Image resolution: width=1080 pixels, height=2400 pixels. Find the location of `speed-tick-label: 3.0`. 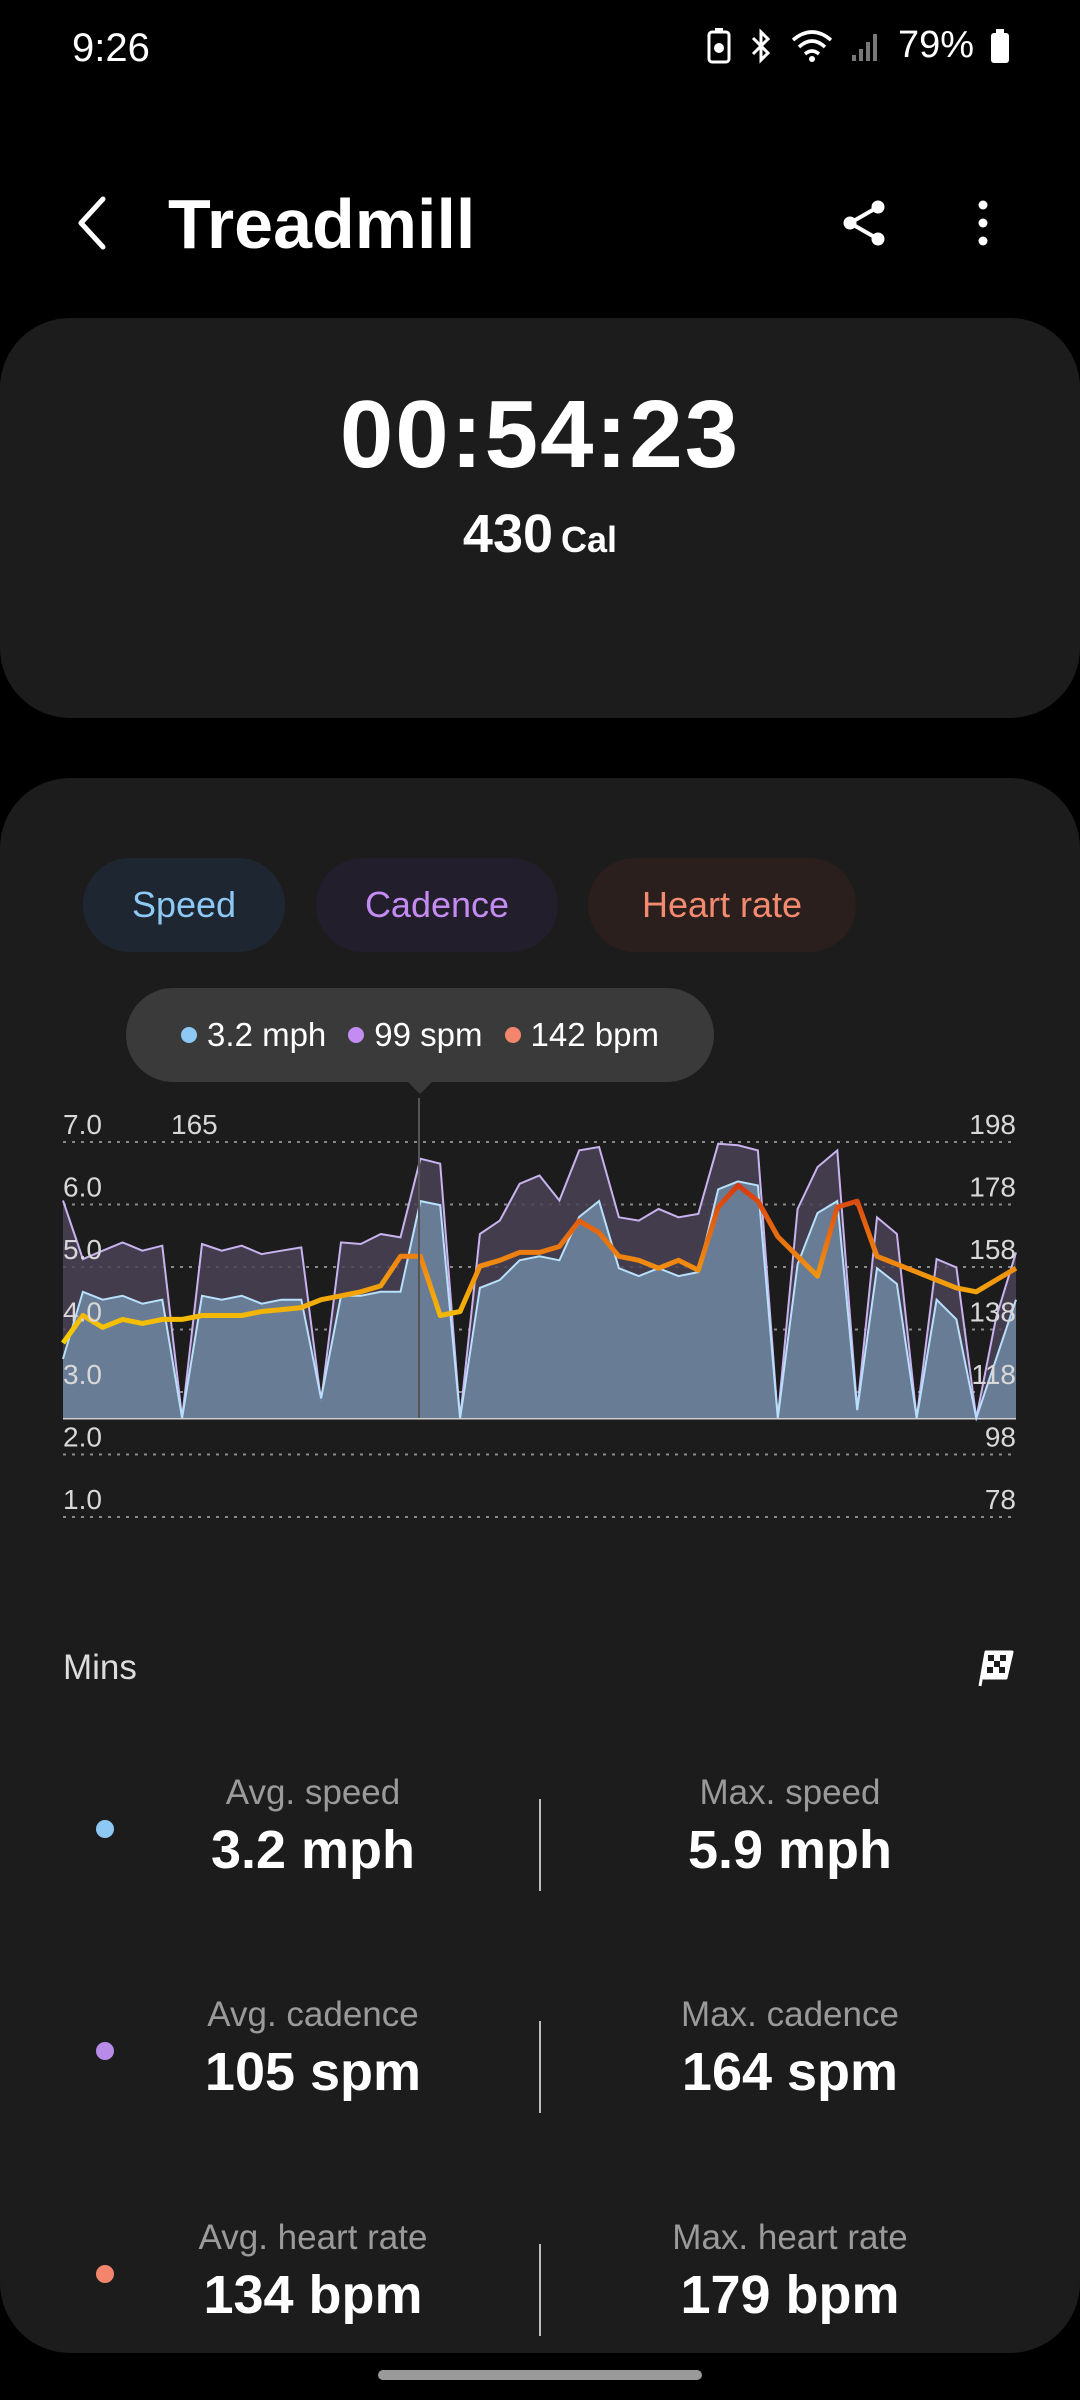

speed-tick-label: 3.0 is located at coordinates (82, 1374).